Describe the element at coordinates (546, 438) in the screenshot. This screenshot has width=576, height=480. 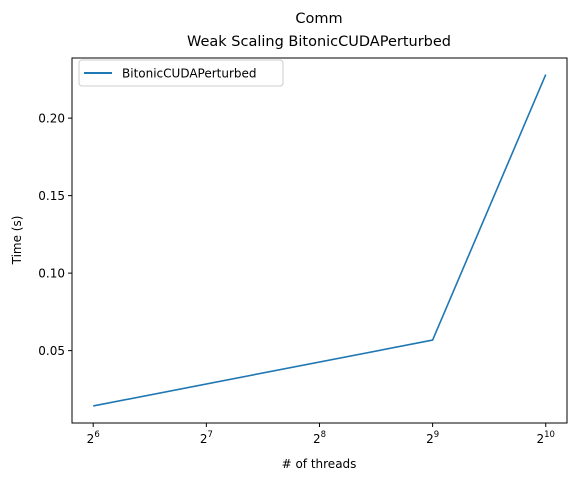
I see `x-tick-label-4: 210` at that location.